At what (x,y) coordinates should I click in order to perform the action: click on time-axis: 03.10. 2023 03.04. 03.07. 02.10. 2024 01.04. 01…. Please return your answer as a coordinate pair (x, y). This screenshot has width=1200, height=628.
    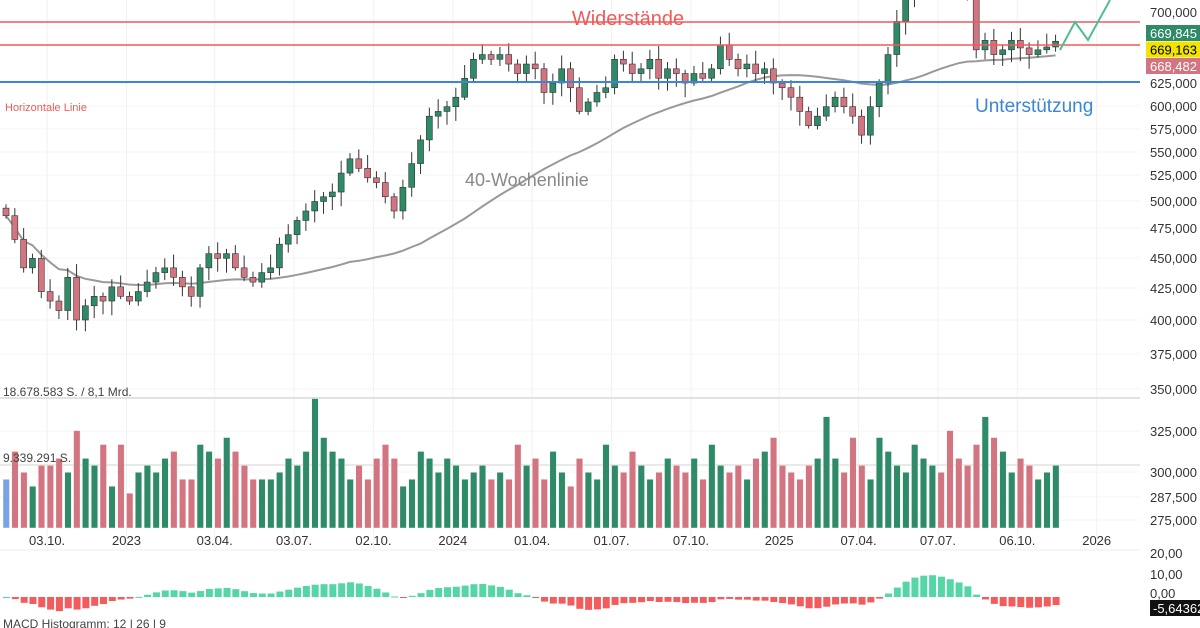
    Looking at the image, I should click on (570, 540).